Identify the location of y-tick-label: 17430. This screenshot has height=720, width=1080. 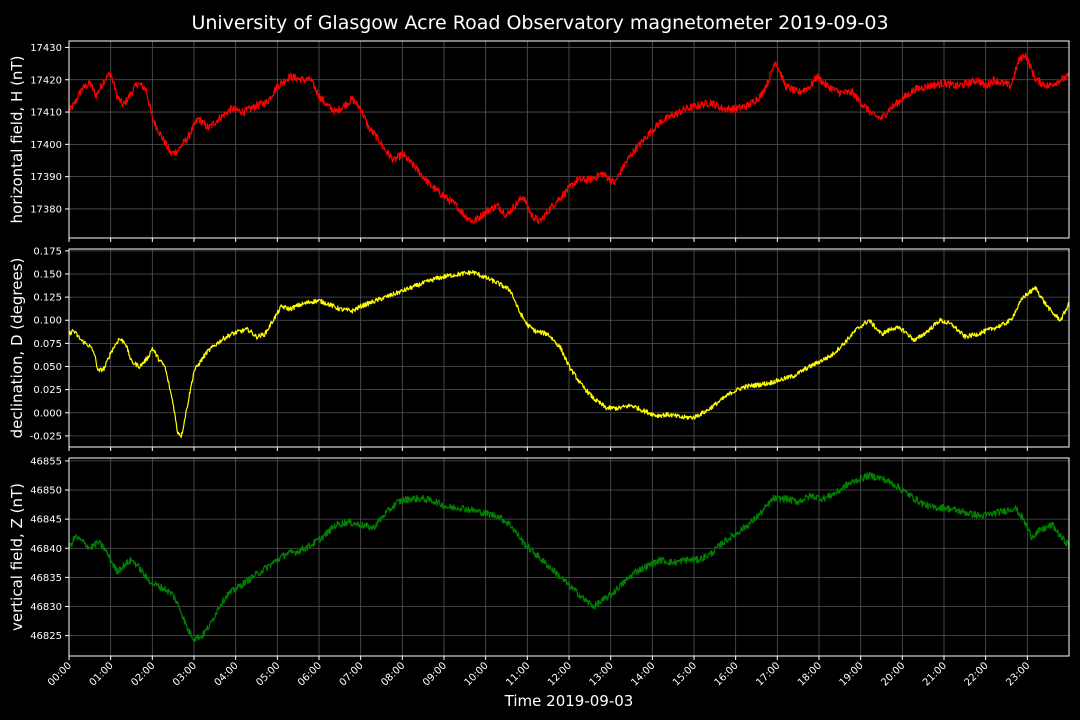
(46, 48).